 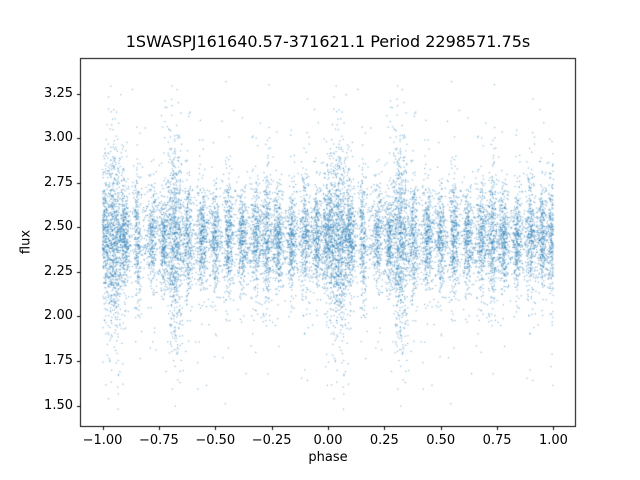 I want to click on y-tick-label: 2.75, so click(x=58, y=182).